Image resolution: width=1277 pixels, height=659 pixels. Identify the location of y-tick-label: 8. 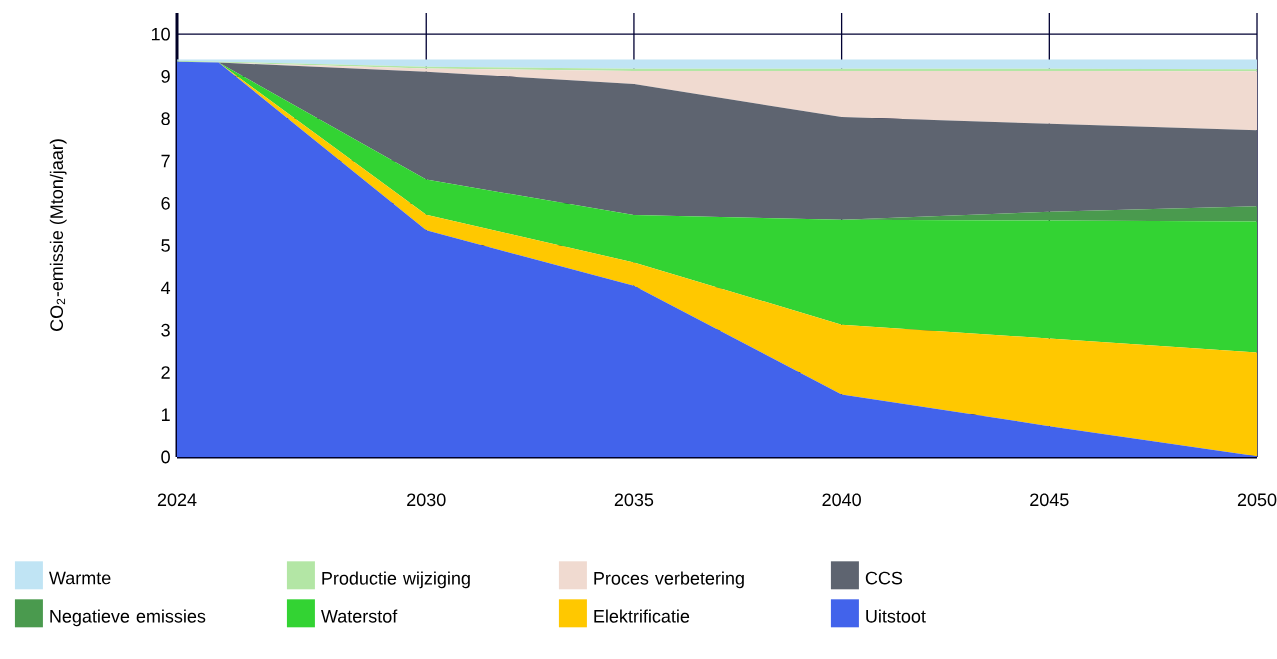
(165, 119).